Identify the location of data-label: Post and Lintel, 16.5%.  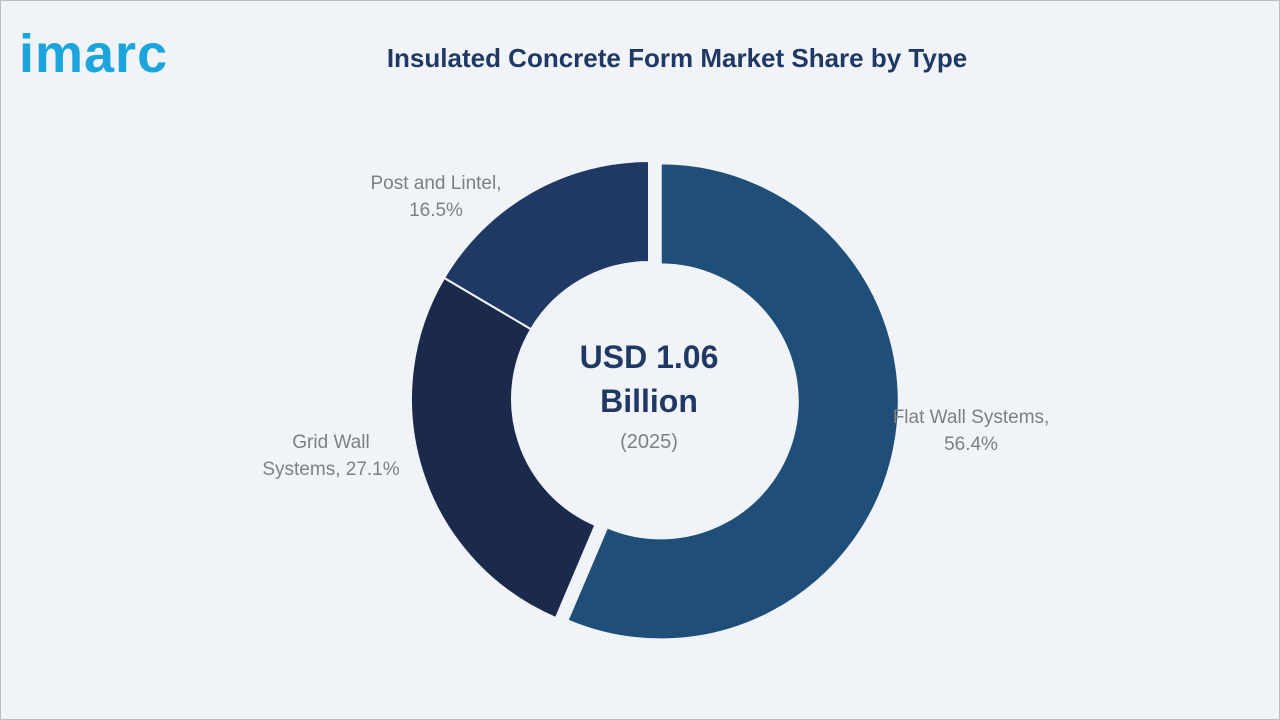
(436, 197).